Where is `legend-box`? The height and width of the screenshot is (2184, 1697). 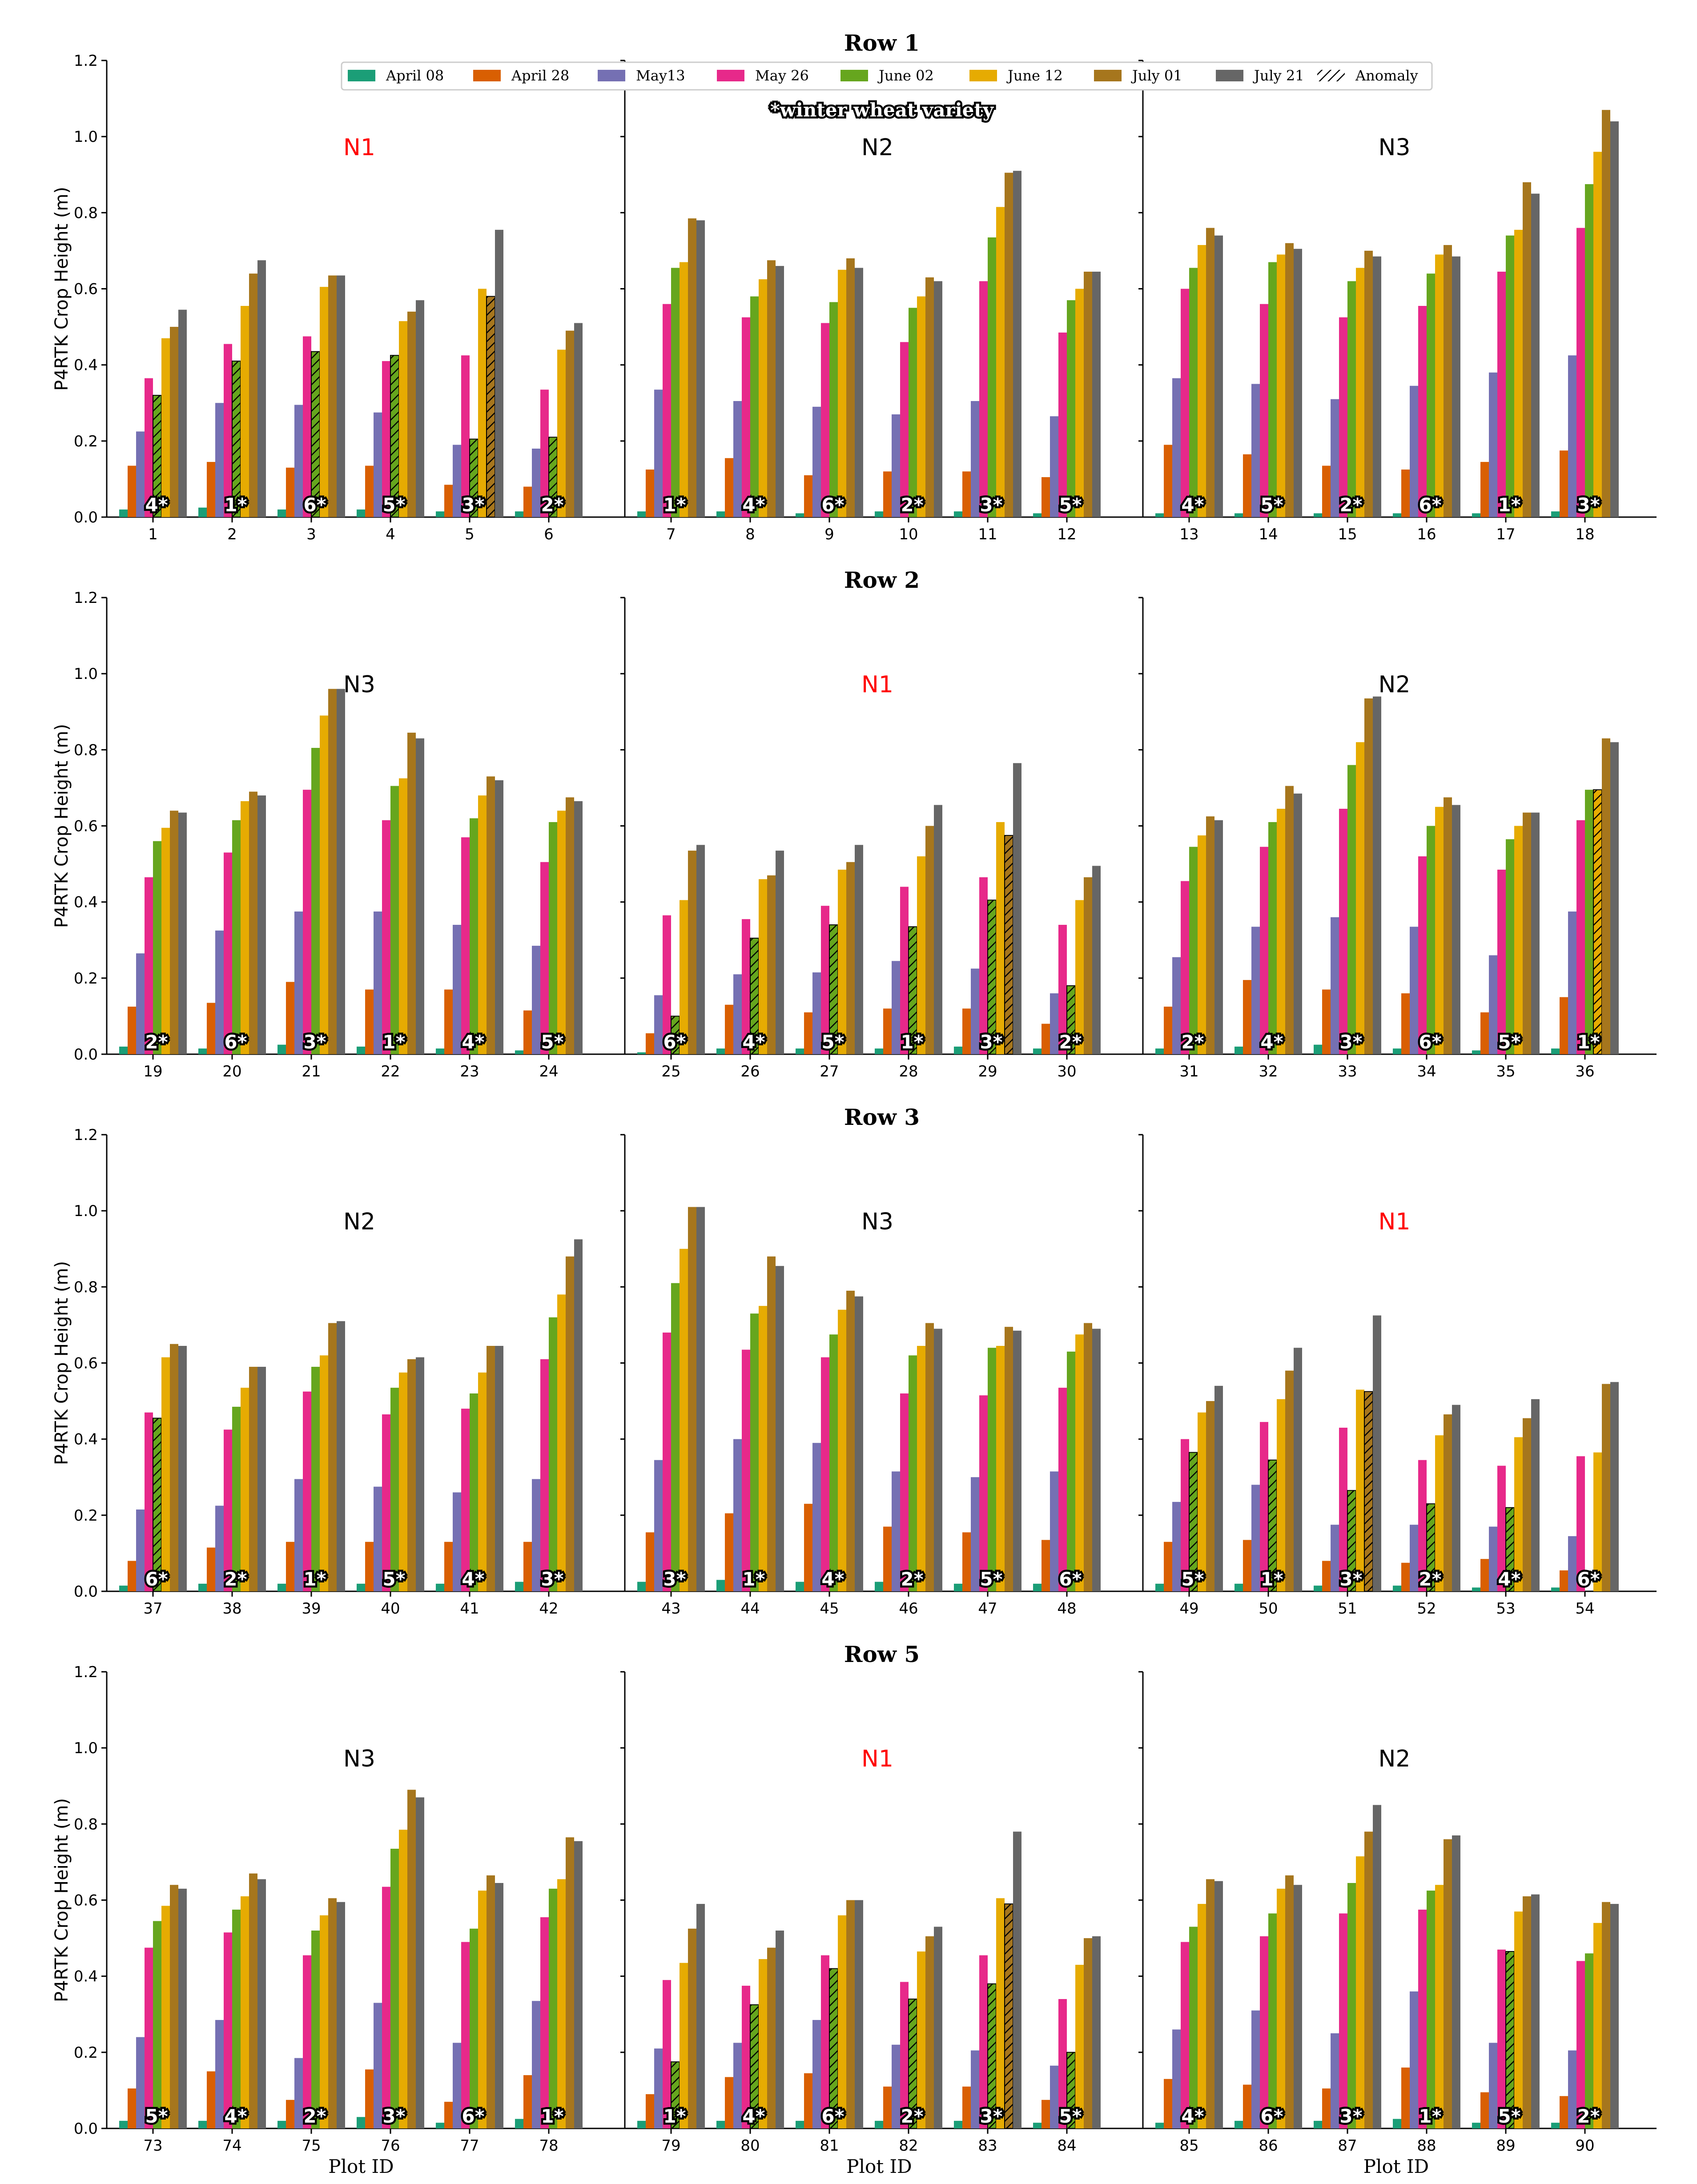
legend-box is located at coordinates (887, 76).